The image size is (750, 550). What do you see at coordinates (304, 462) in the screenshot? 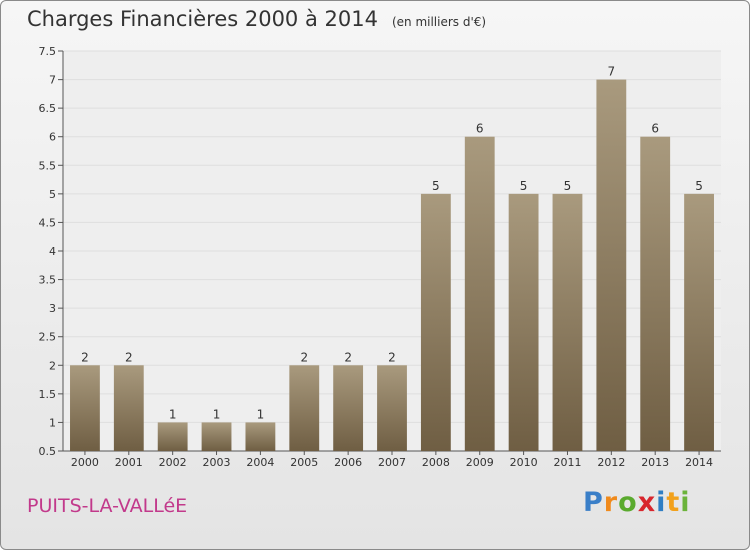
I see `x-tick-label: 2005` at bounding box center [304, 462].